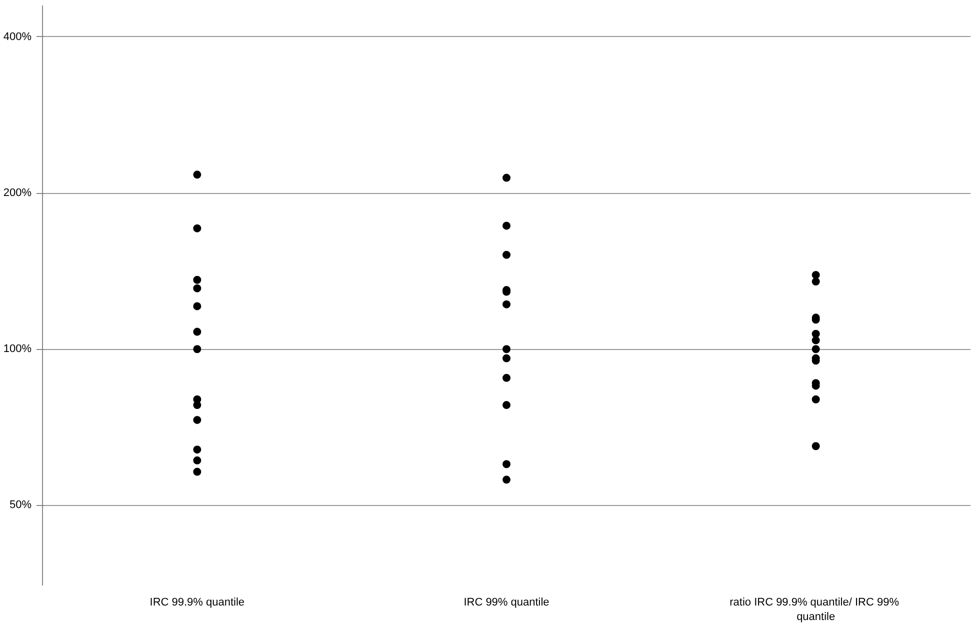 This screenshot has height=630, width=980. Describe the element at coordinates (17, 349) in the screenshot. I see `y-tick-label: 100%` at that location.